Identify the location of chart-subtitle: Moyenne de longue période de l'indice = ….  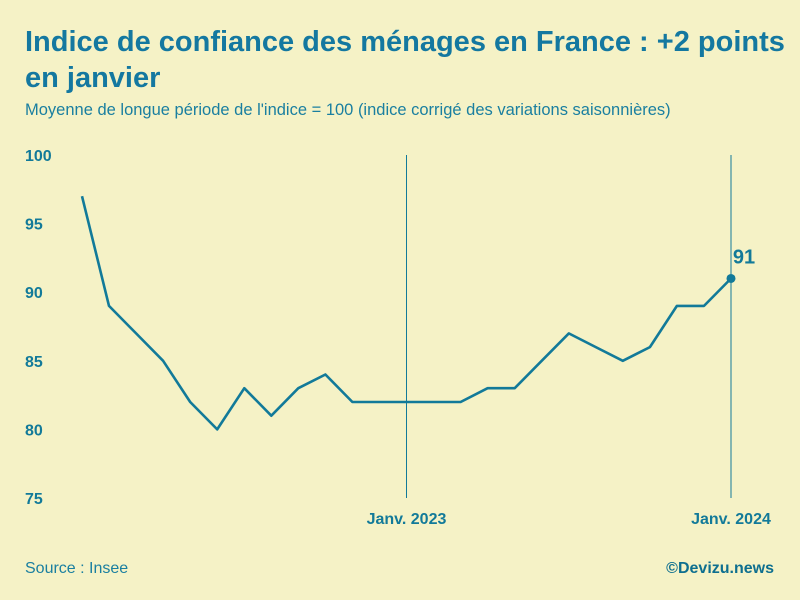
(348, 110).